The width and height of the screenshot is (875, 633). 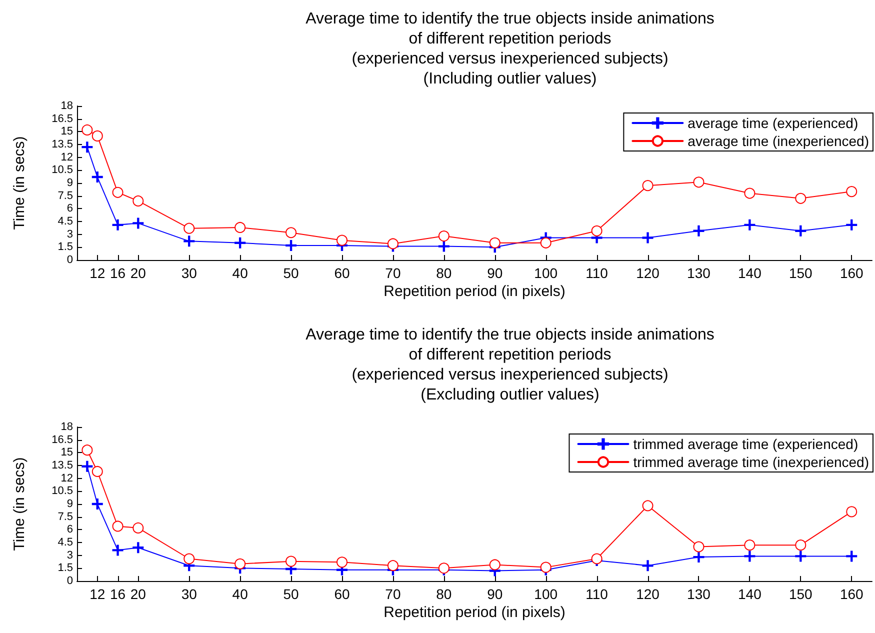 I want to click on legend-label: trimmed average time (inexperienced), so click(x=751, y=462).